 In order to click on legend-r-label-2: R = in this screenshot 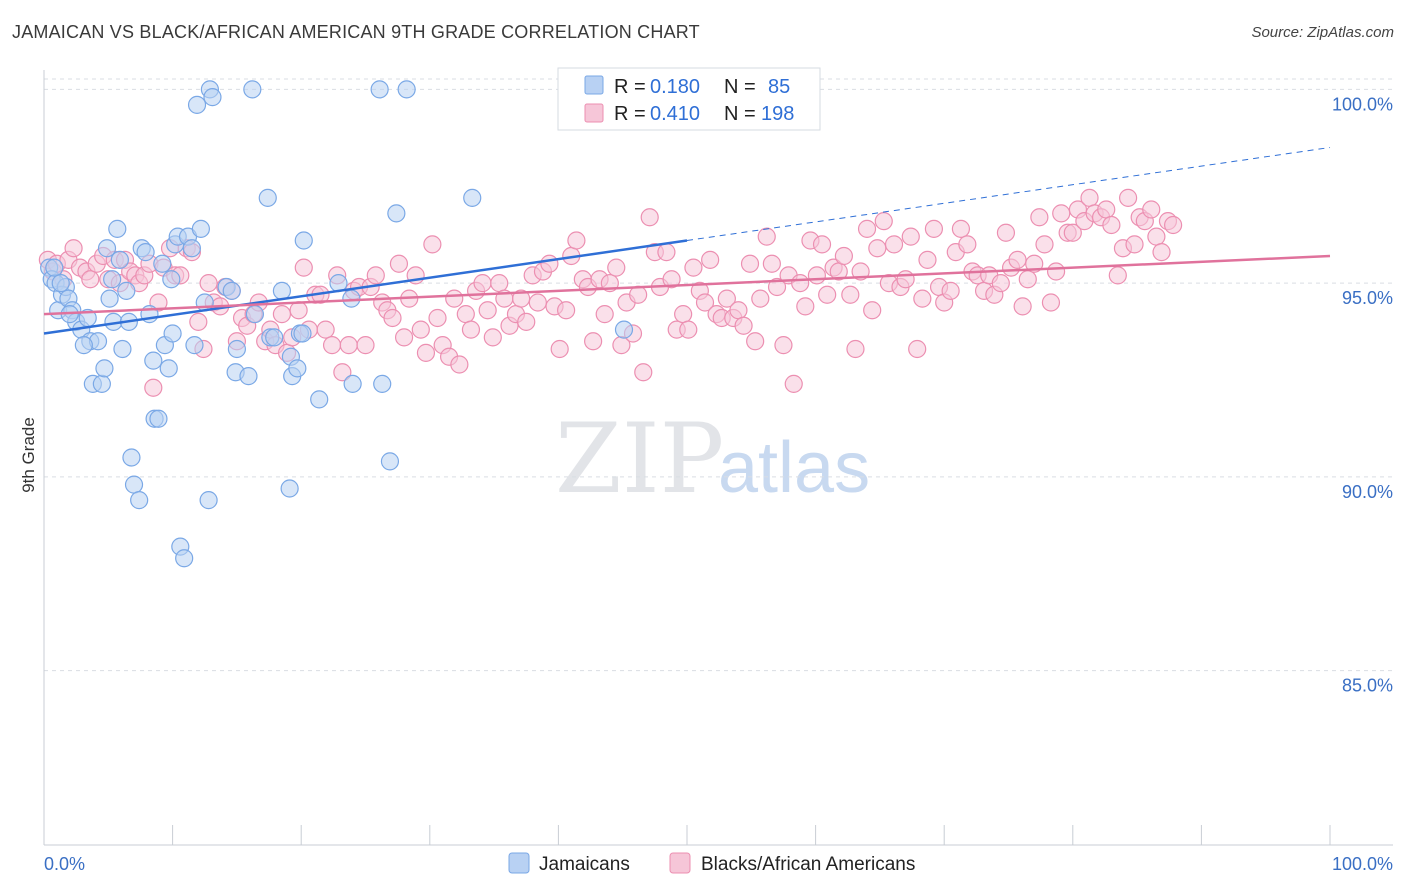, I will do `click(630, 114)`.